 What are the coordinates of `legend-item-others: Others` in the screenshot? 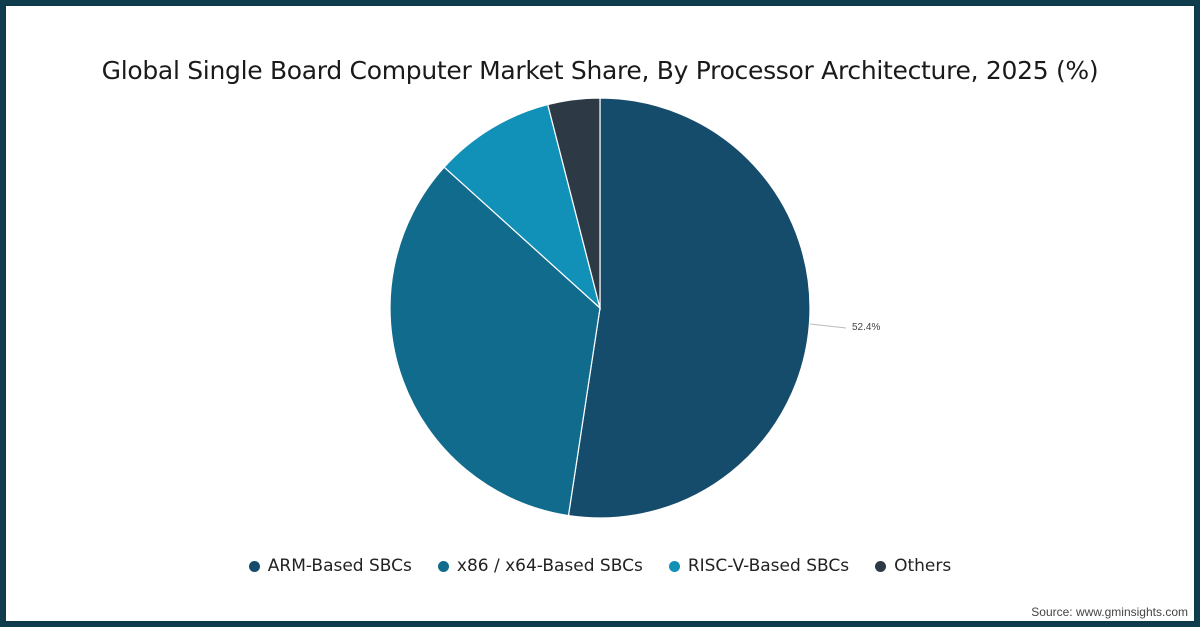 It's located at (913, 566).